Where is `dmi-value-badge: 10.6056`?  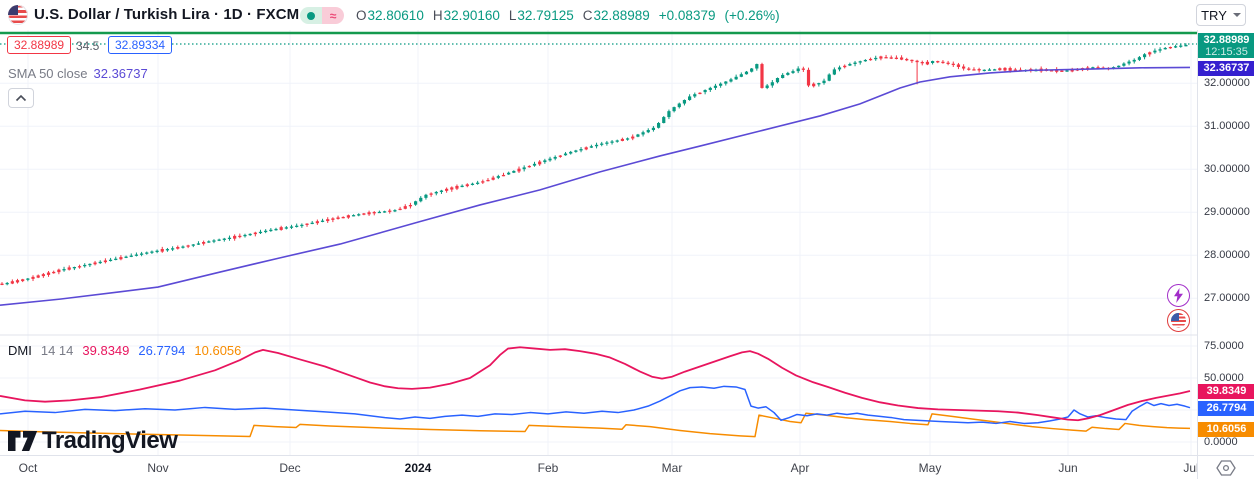 dmi-value-badge: 10.6056 is located at coordinates (1226, 429).